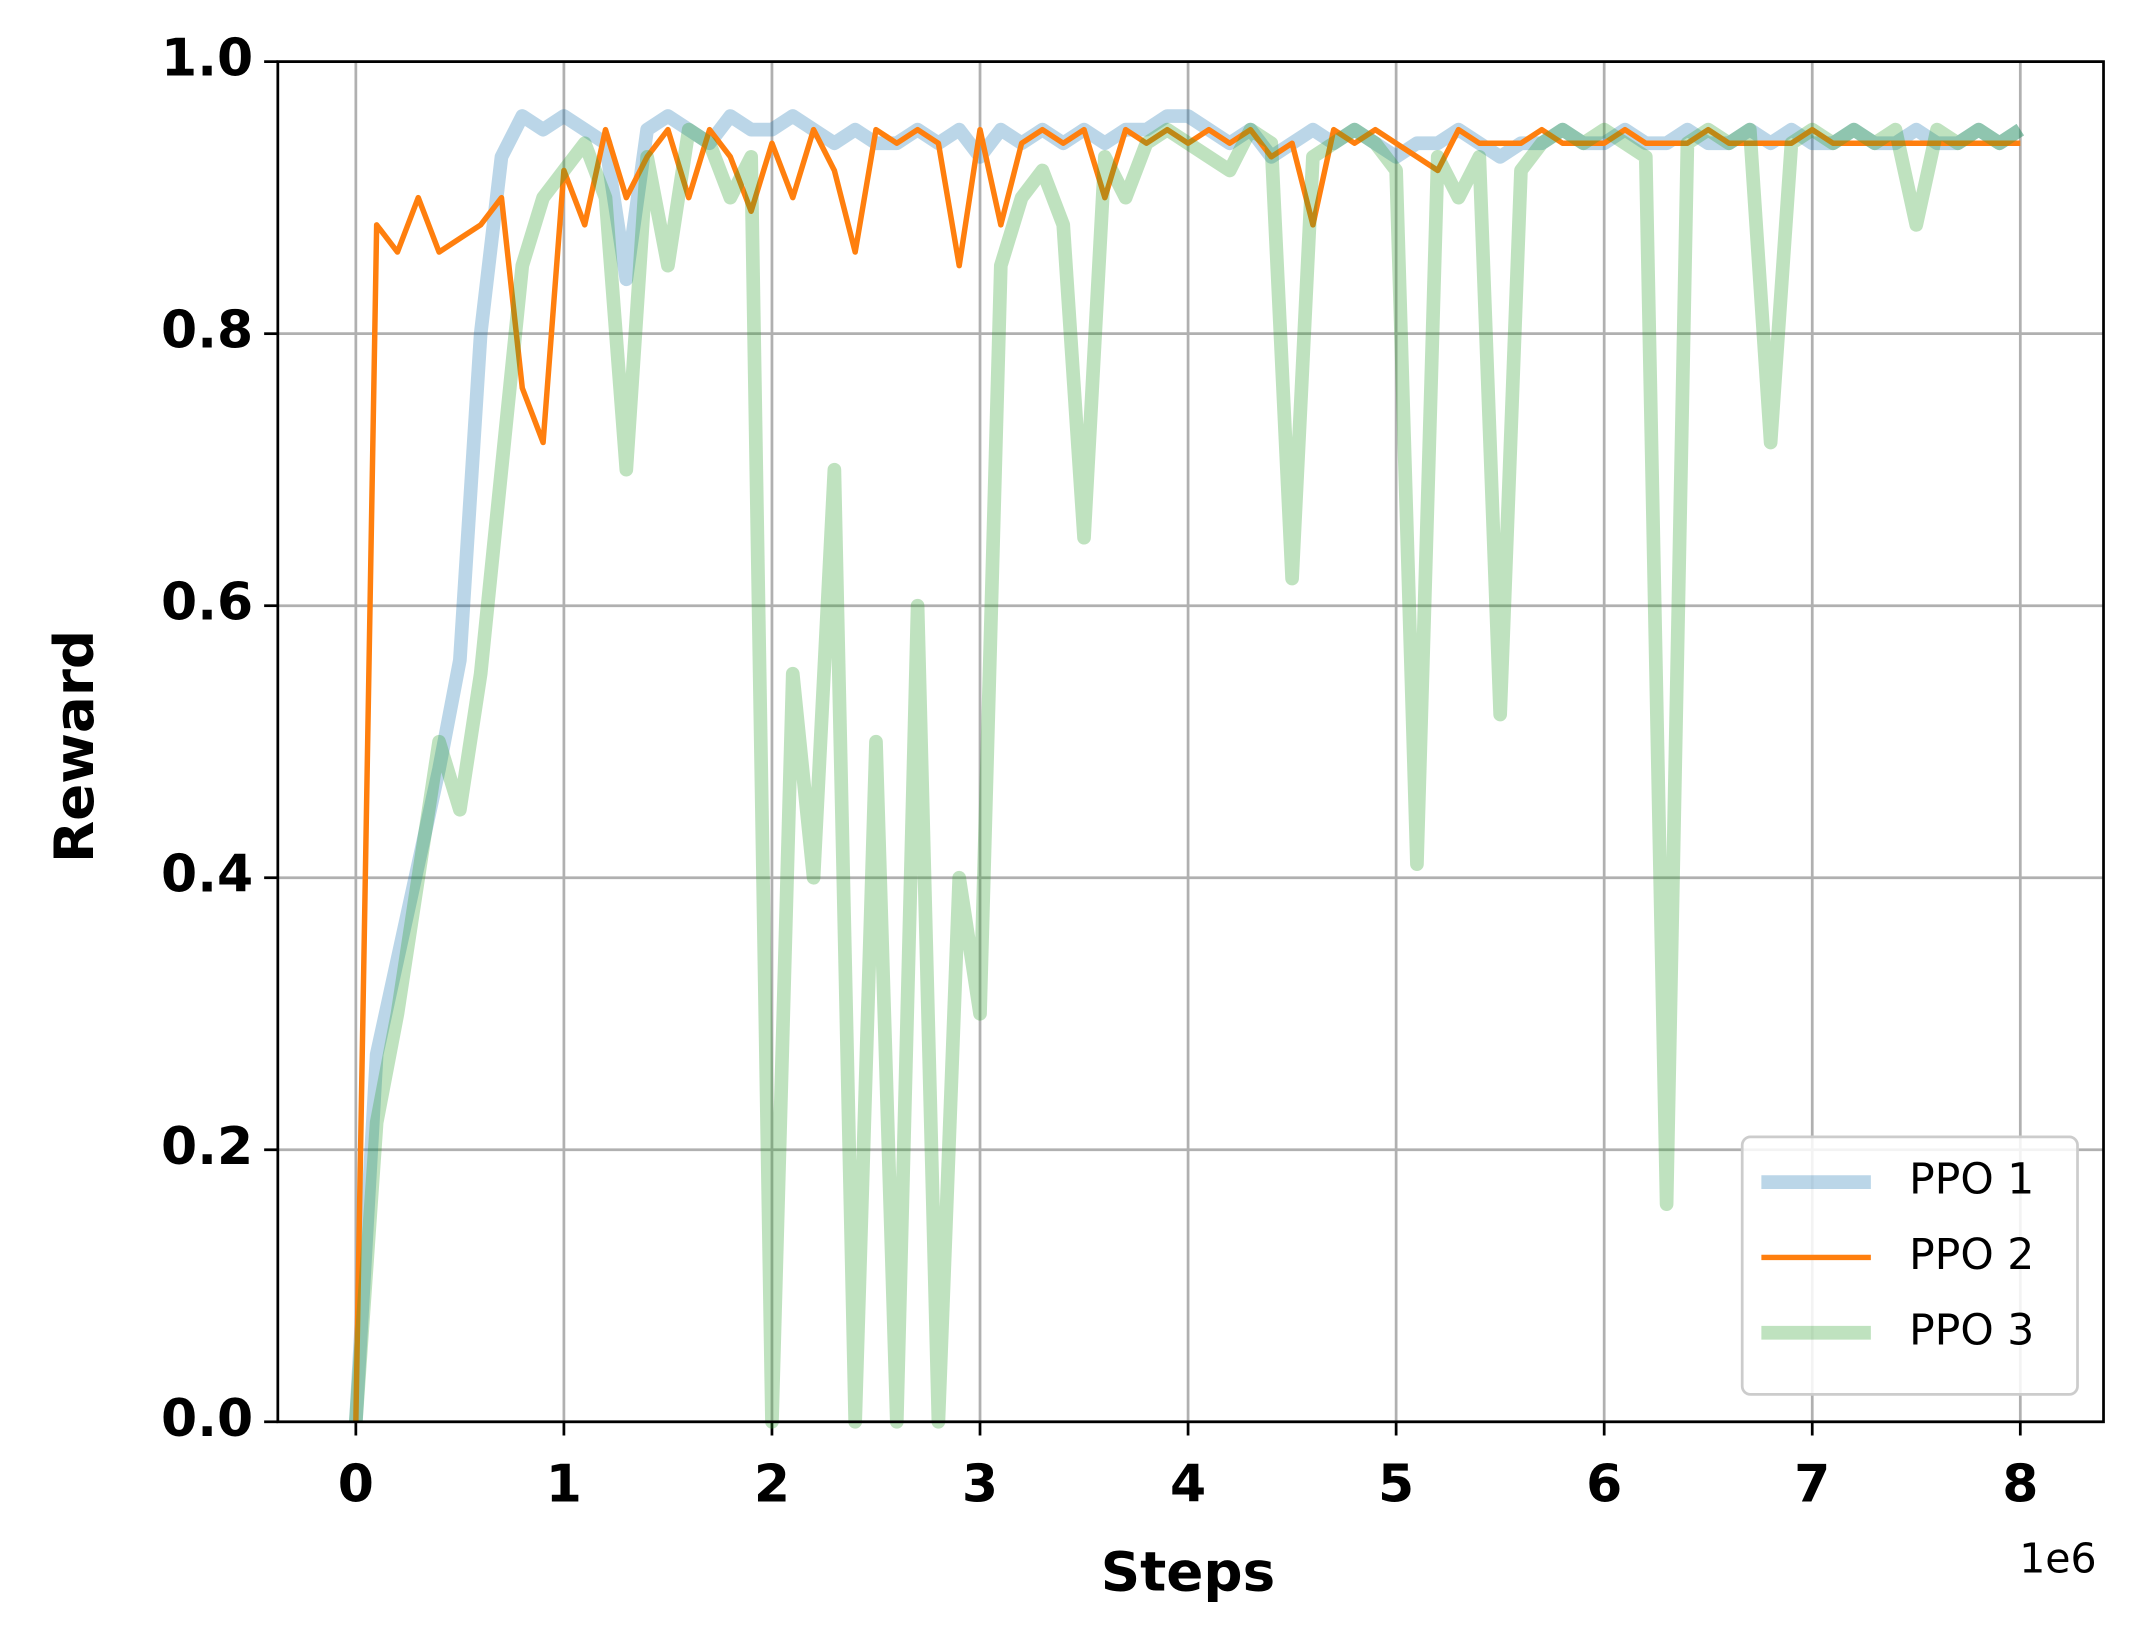 The width and height of the screenshot is (2135, 1630). Describe the element at coordinates (207, 1147) in the screenshot. I see `y-tick-label: 0.2` at that location.